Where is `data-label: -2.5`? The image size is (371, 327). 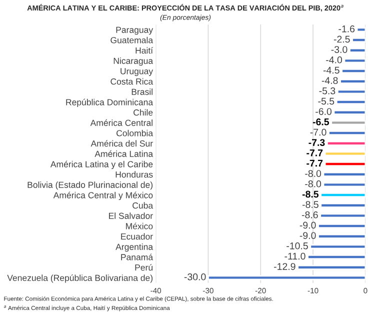
data-label: -2.5 is located at coordinates (342, 39).